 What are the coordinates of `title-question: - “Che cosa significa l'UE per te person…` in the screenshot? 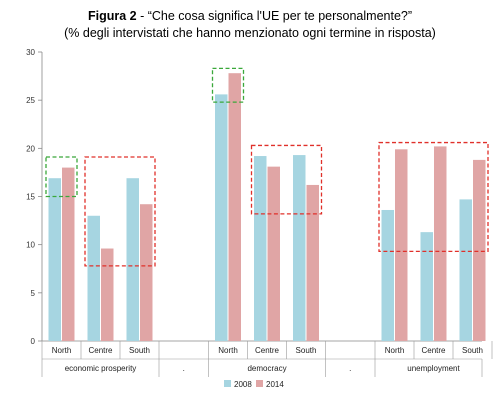 It's located at (274, 16).